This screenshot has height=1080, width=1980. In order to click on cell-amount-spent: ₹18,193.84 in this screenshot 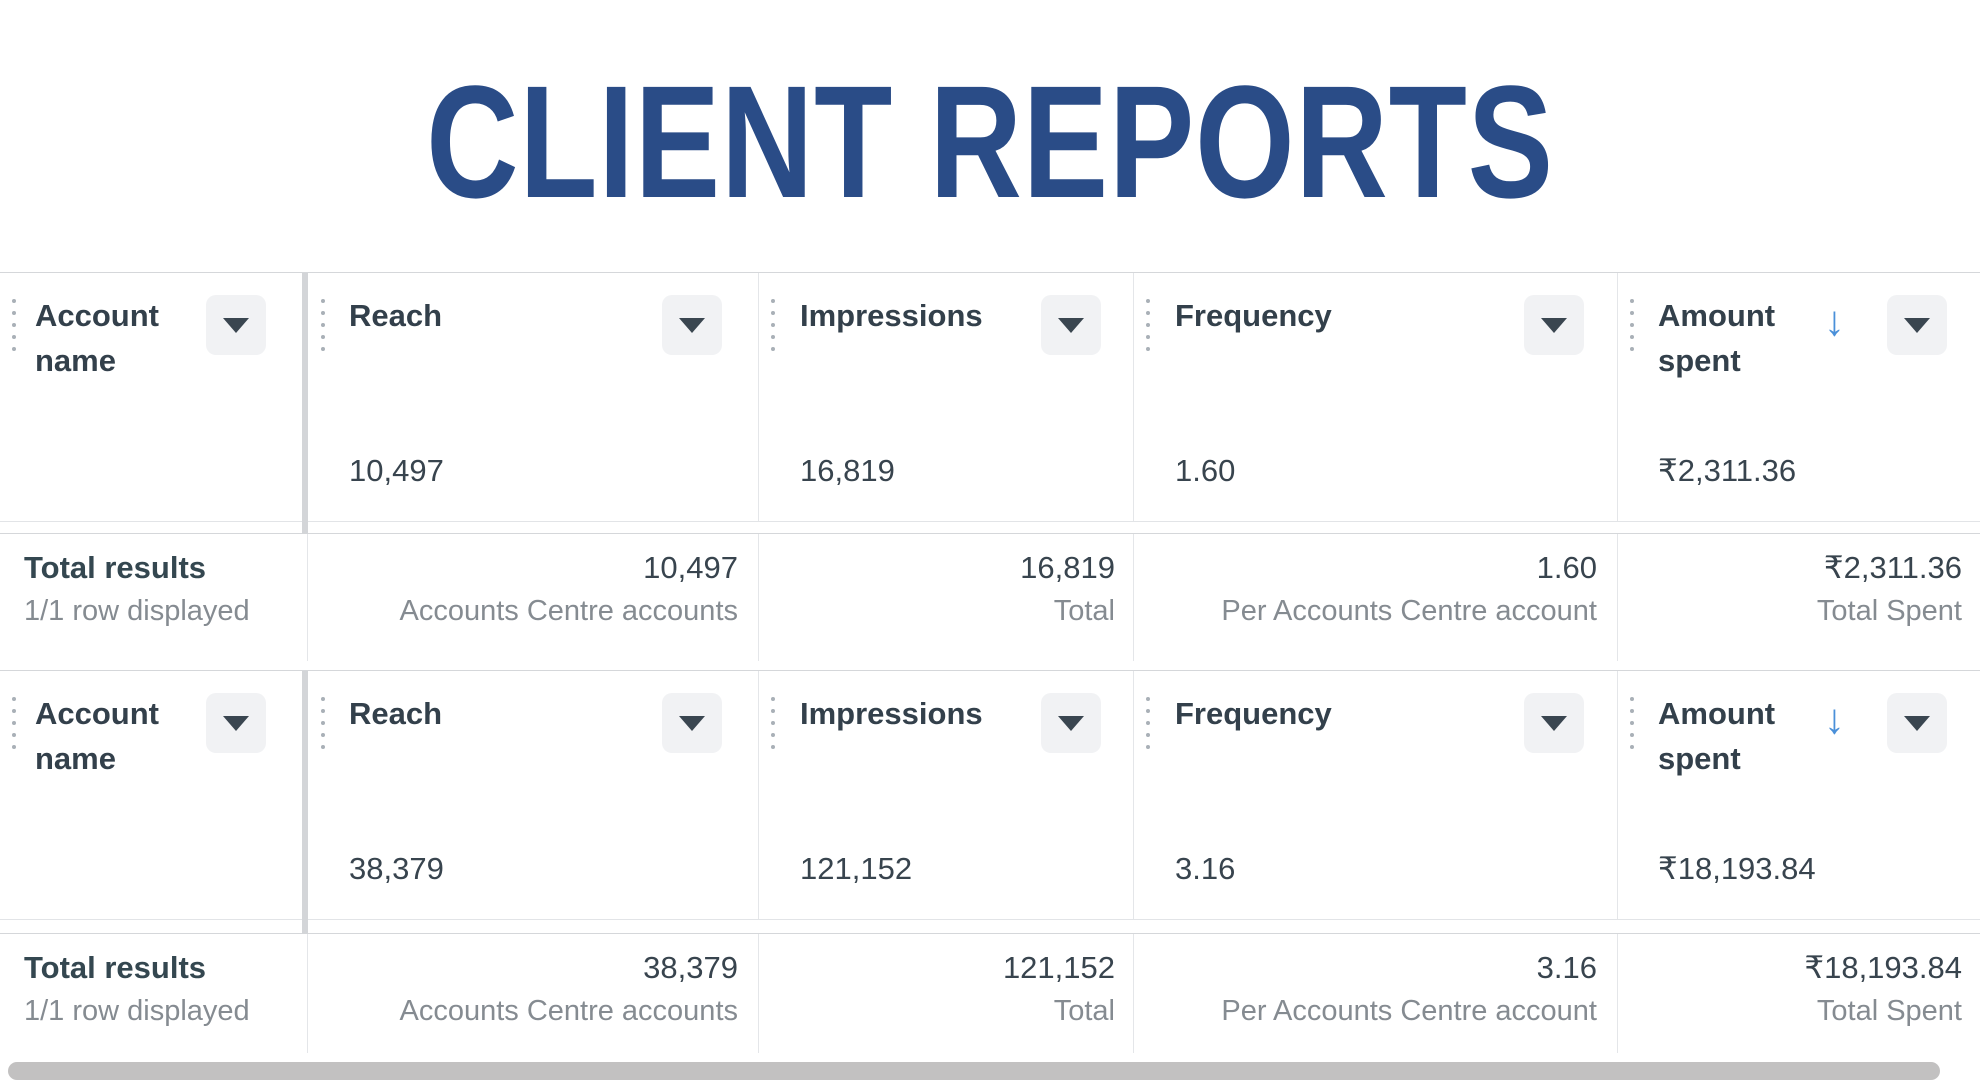, I will do `click(1737, 868)`.